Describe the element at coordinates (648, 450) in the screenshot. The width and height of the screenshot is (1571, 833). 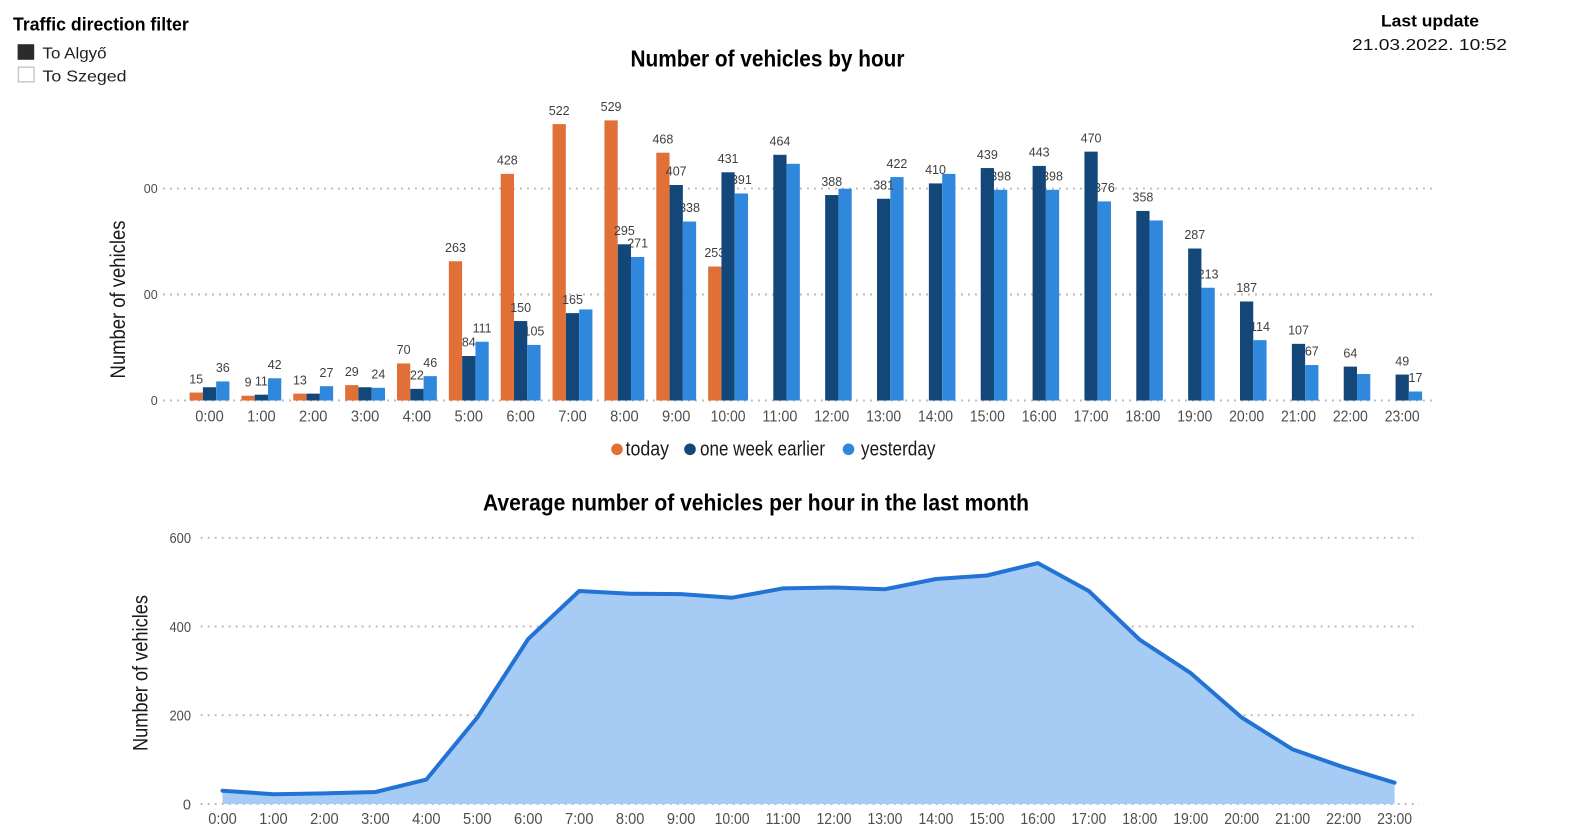
I see `svg-text: today` at that location.